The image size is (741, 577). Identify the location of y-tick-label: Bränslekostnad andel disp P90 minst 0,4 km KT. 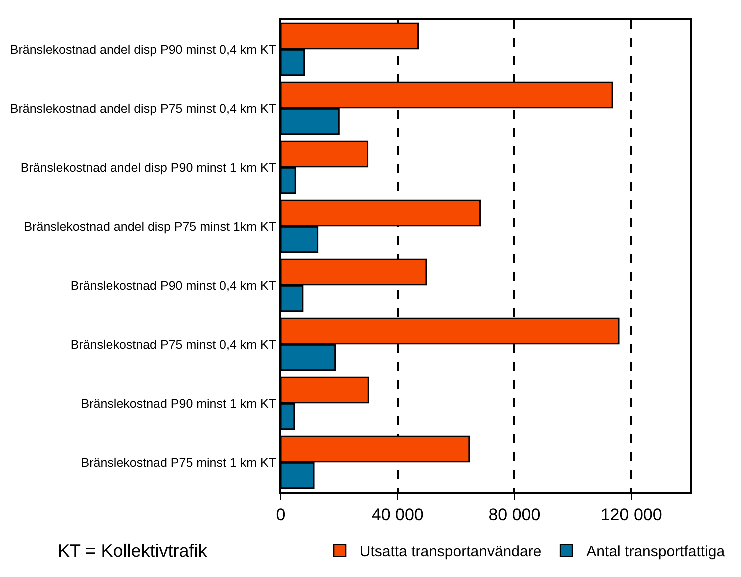
(143, 49).